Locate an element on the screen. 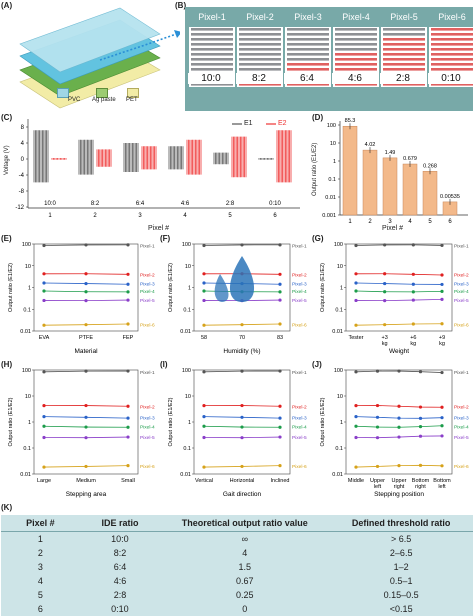  mini-xtick-label: FEP is located at coordinates (128, 338).